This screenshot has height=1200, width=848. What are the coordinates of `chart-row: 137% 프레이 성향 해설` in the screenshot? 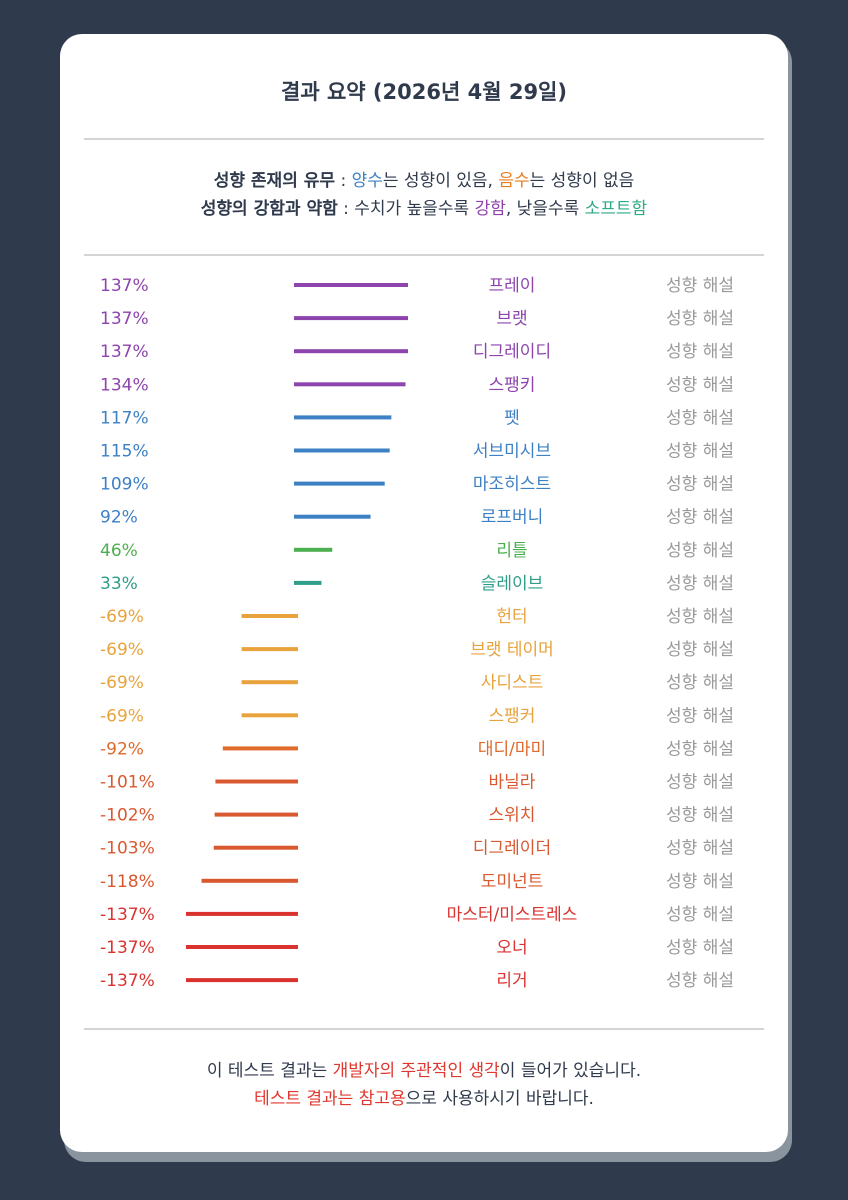 It's located at (417, 286).